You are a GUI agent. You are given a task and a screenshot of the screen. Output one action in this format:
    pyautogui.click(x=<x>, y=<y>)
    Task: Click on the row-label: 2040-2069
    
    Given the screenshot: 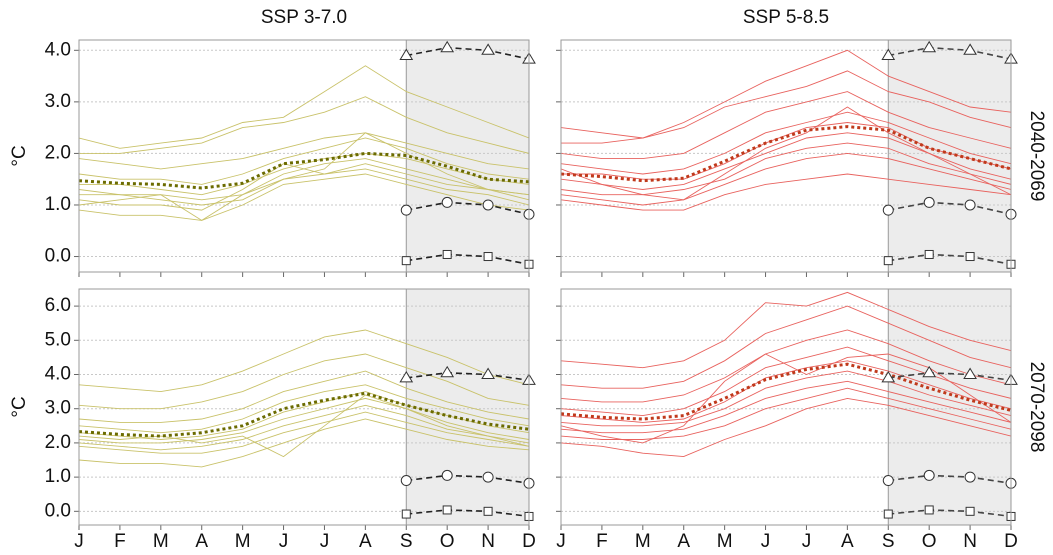 What is the action you would take?
    pyautogui.click(x=1036, y=156)
    